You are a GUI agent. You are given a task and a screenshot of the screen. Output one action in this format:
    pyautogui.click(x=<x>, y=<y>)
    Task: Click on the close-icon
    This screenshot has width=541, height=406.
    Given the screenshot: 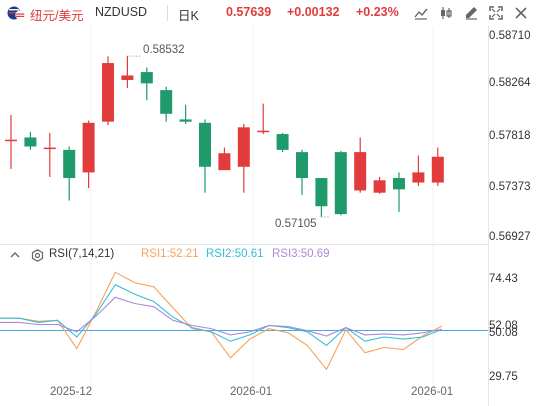 What is the action you would take?
    pyautogui.click(x=521, y=13)
    